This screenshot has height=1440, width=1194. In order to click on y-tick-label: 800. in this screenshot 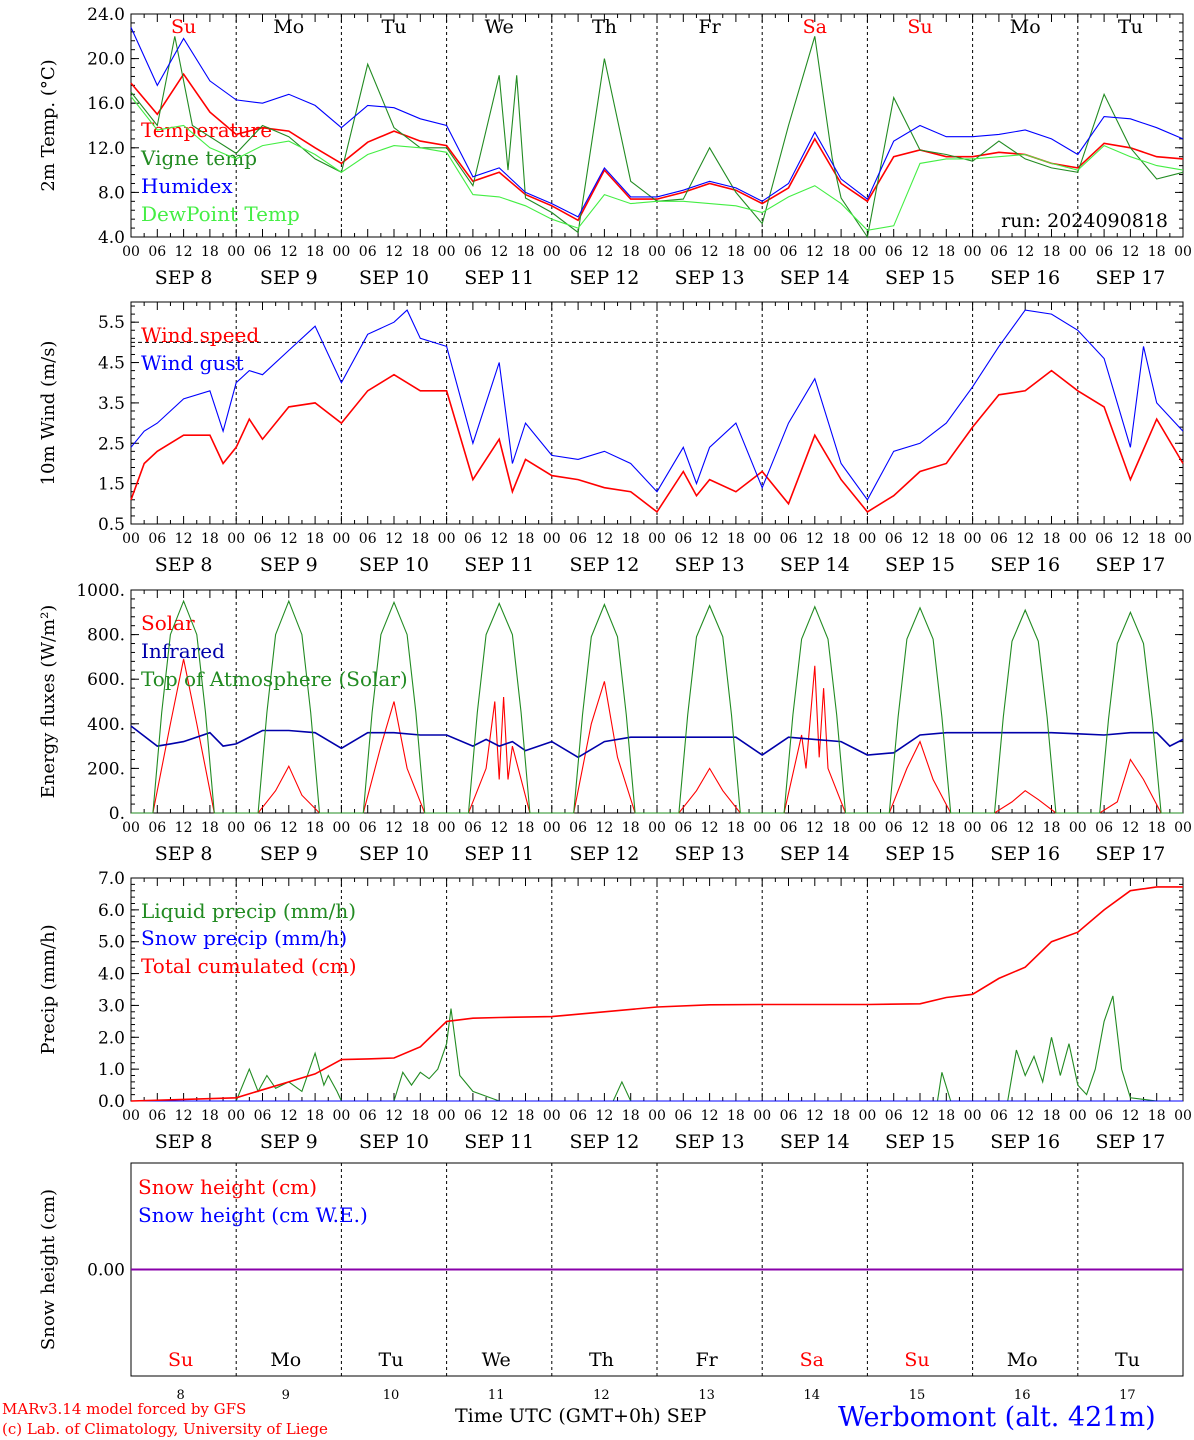, I will do `click(106, 636)`.